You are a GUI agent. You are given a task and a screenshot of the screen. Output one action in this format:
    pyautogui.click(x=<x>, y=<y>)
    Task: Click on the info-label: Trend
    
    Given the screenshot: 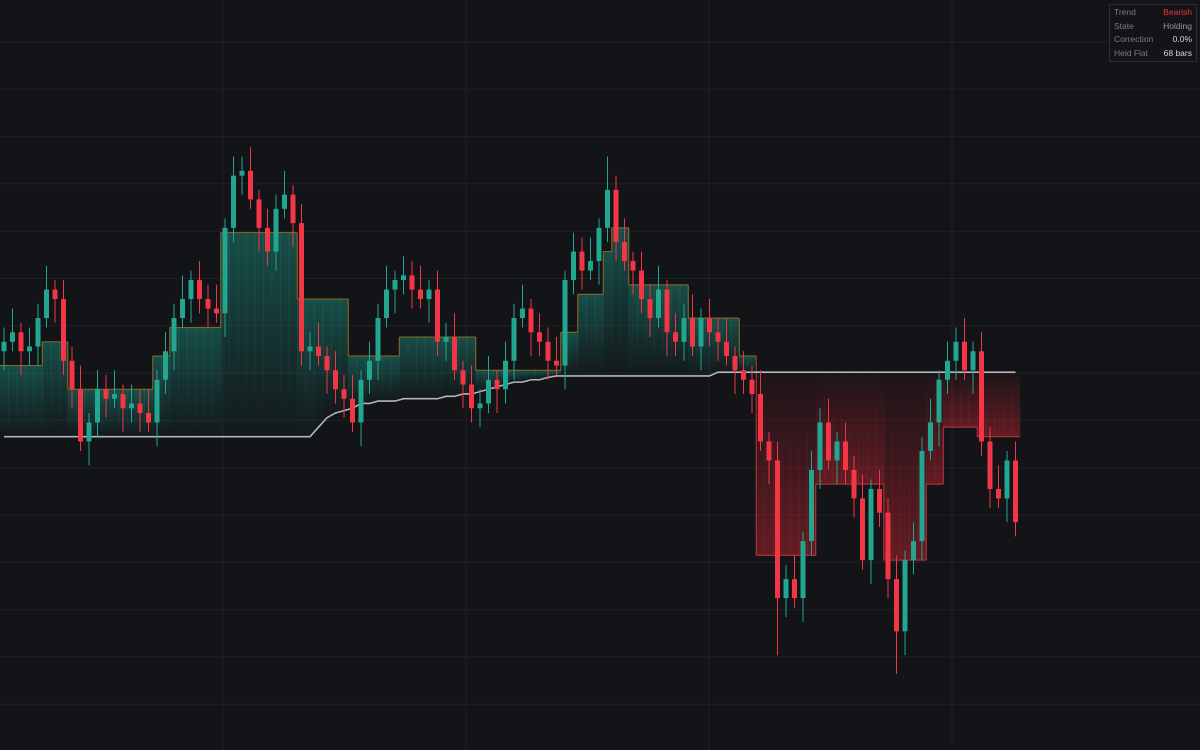 What is the action you would take?
    pyautogui.click(x=1125, y=12)
    